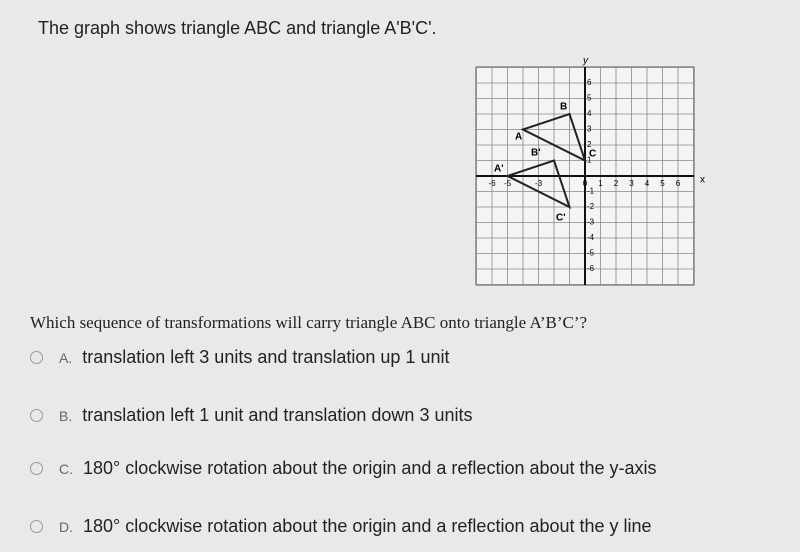 The width and height of the screenshot is (800, 552). I want to click on triangle-abc, so click(553, 137).